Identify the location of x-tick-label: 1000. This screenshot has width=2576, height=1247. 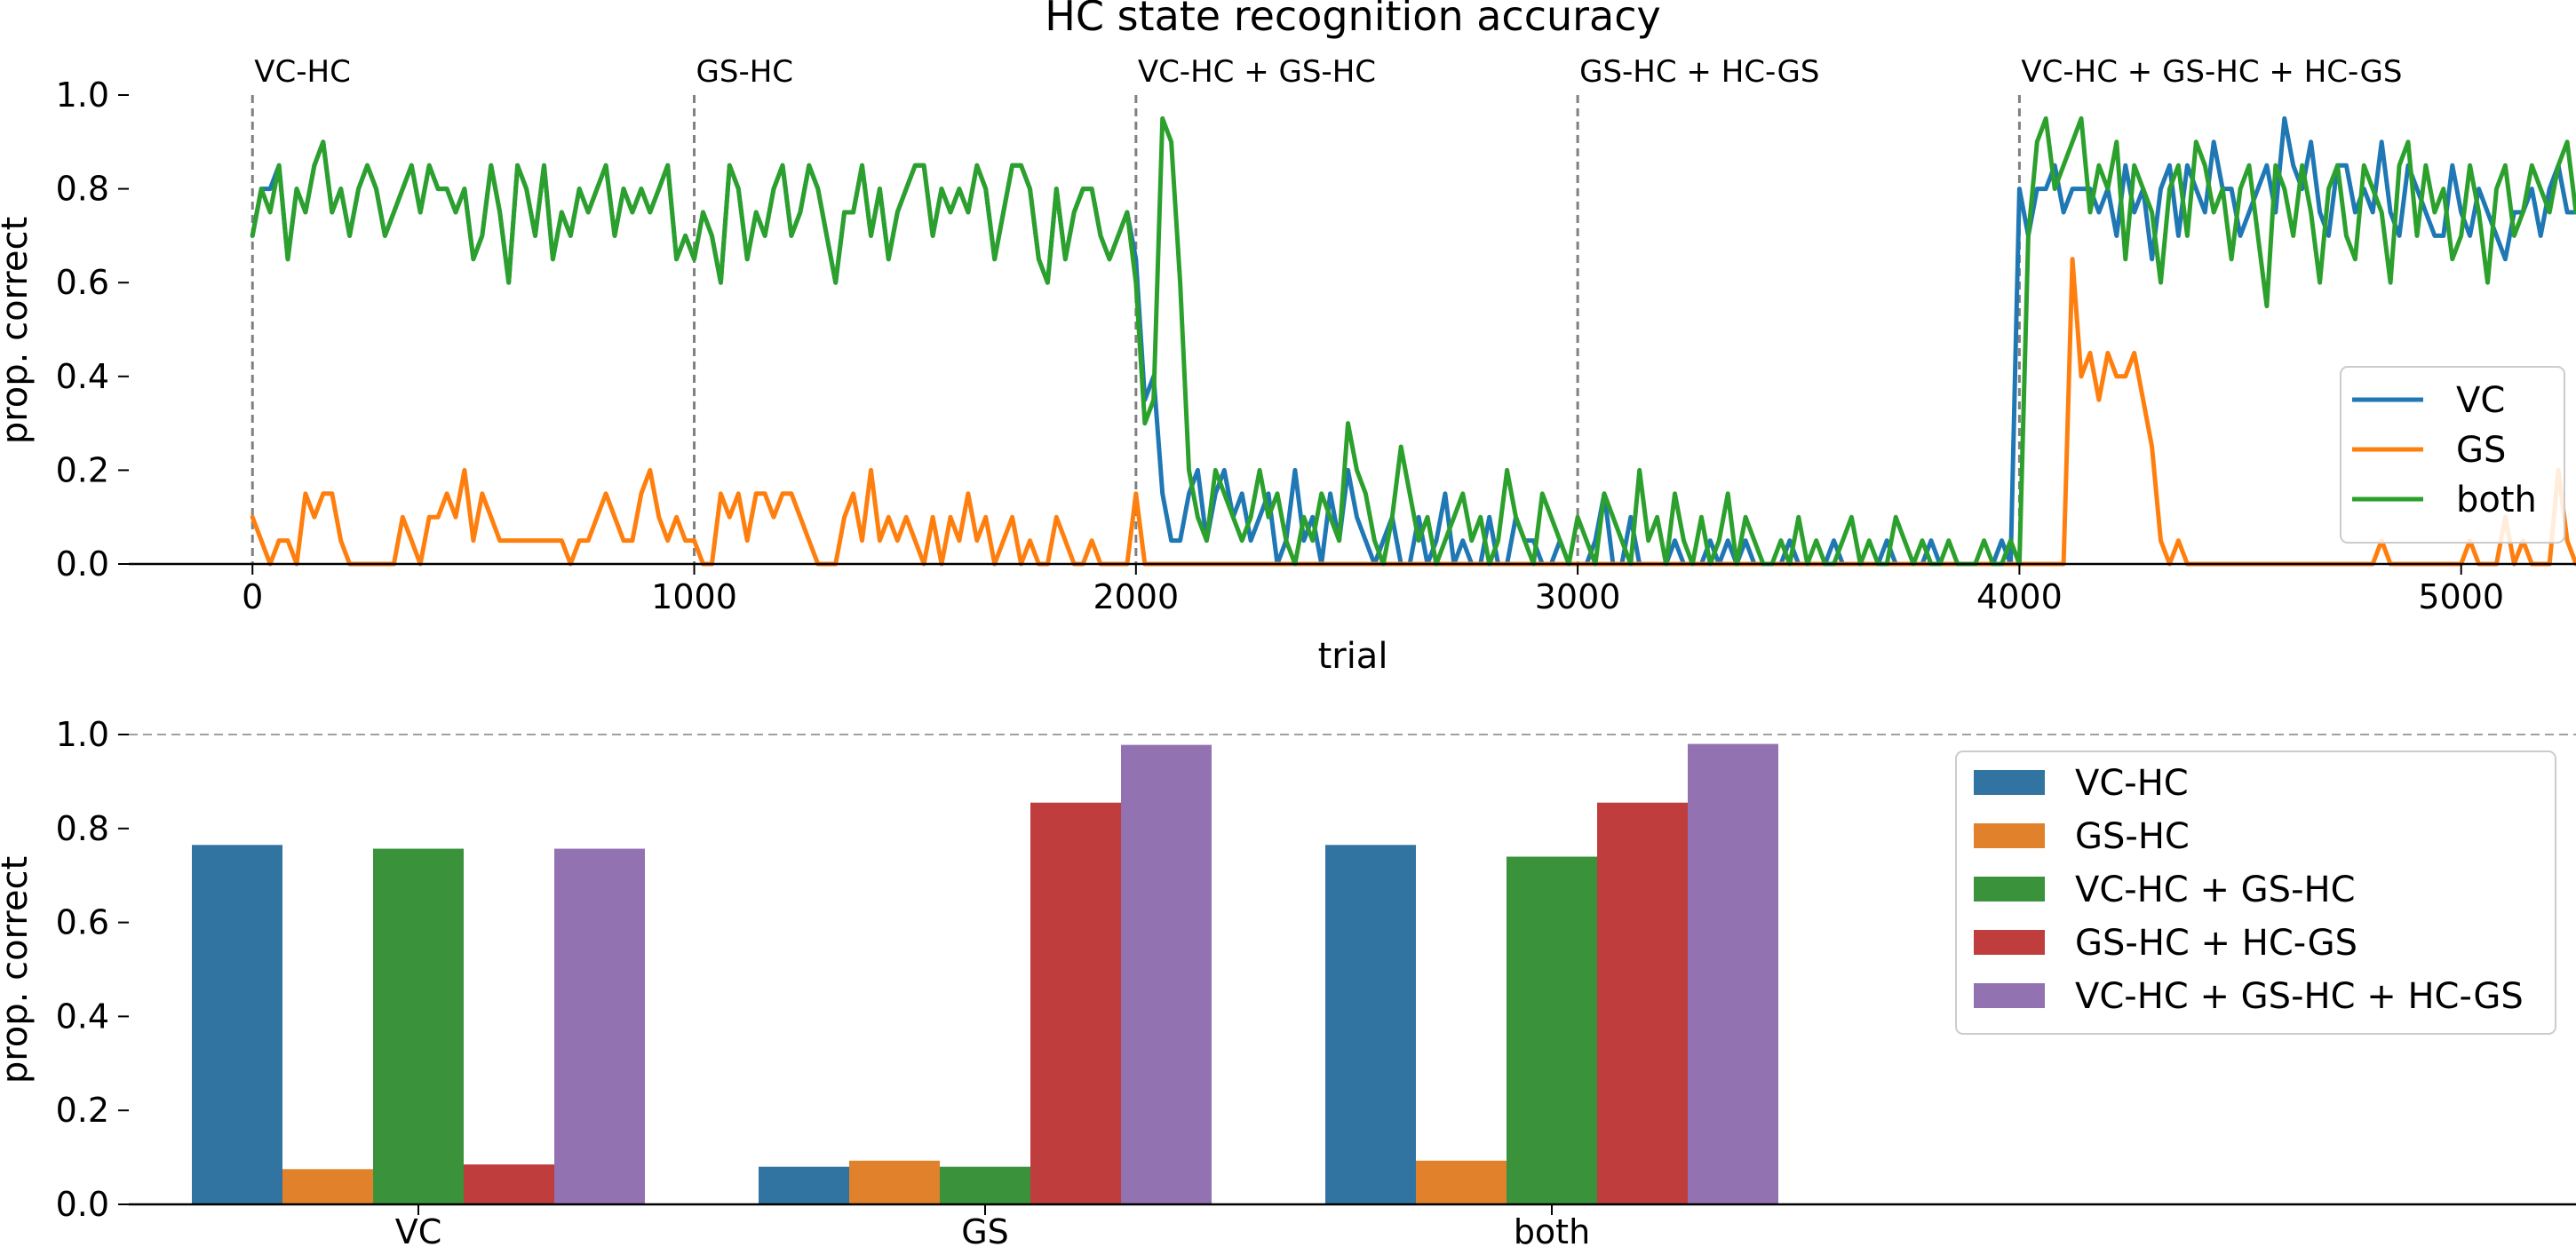
(694, 596).